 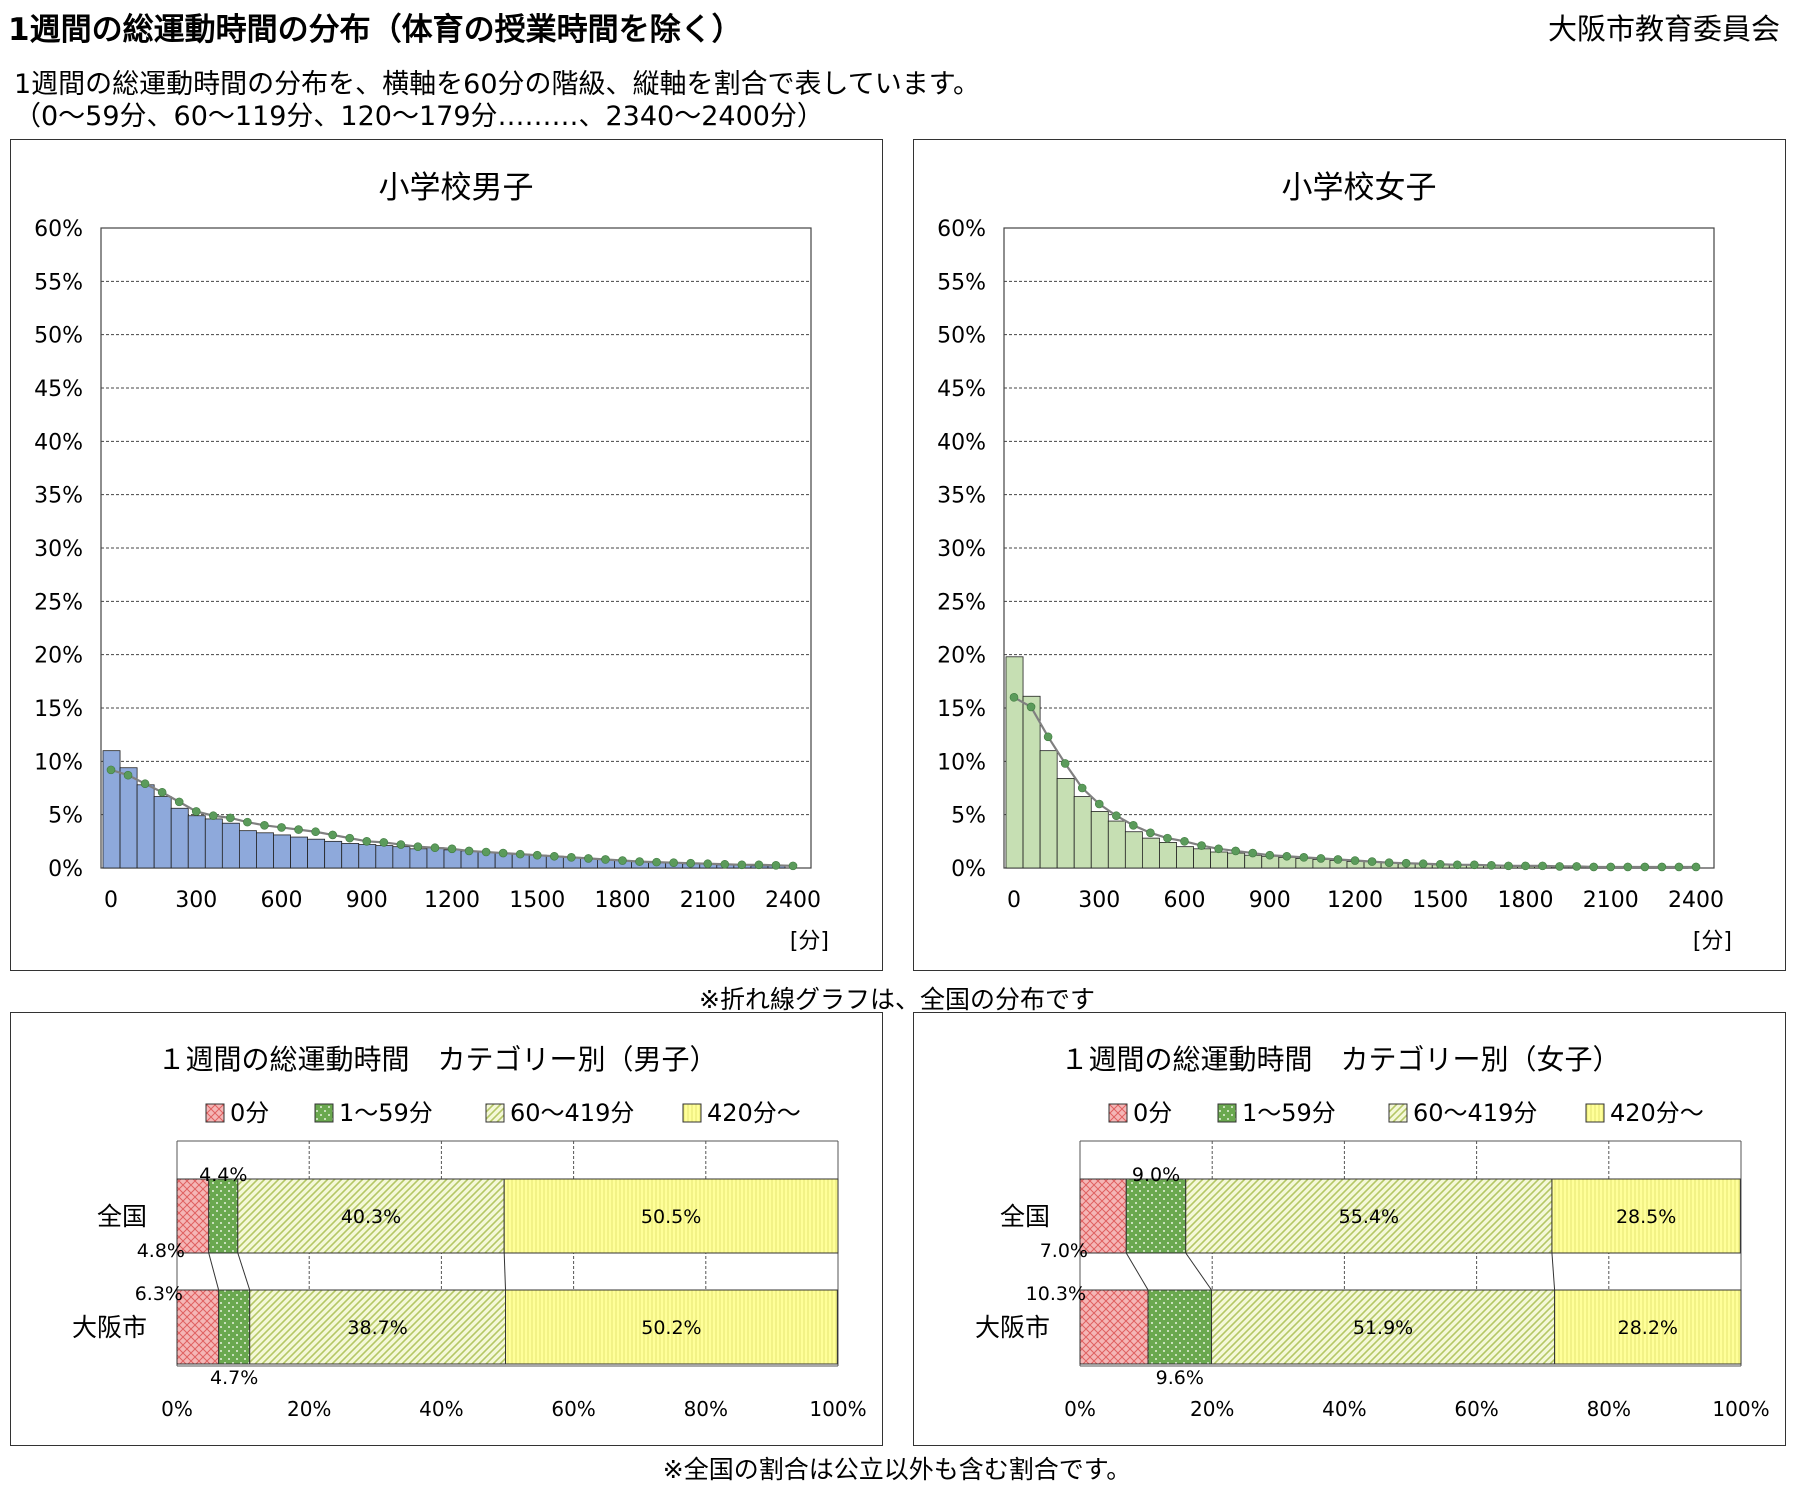 What do you see at coordinates (1025, 1216) in the screenshot?
I see `girls-cat-row-label: 全国` at bounding box center [1025, 1216].